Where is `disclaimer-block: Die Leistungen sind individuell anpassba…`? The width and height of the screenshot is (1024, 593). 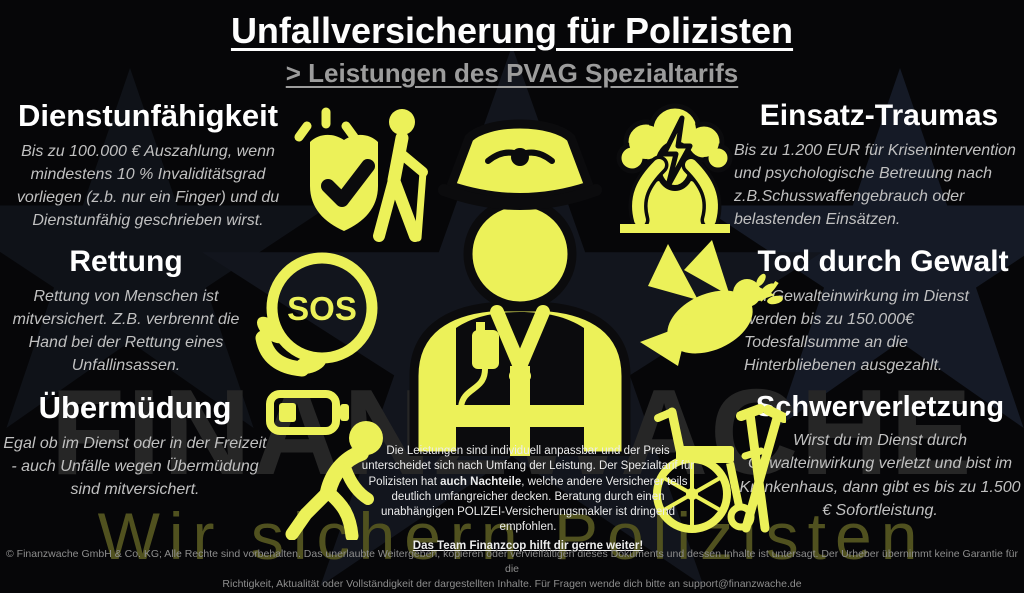
disclaimer-block: Die Leistungen sind individuell anpassba… is located at coordinates (528, 499).